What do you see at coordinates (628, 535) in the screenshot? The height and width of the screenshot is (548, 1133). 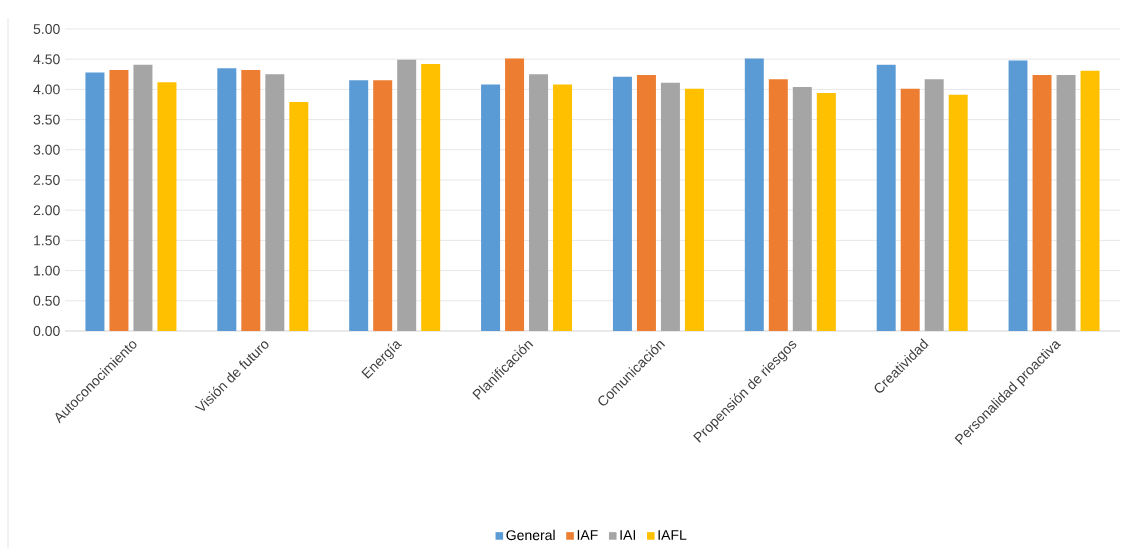 I see `legend-label: IAI` at bounding box center [628, 535].